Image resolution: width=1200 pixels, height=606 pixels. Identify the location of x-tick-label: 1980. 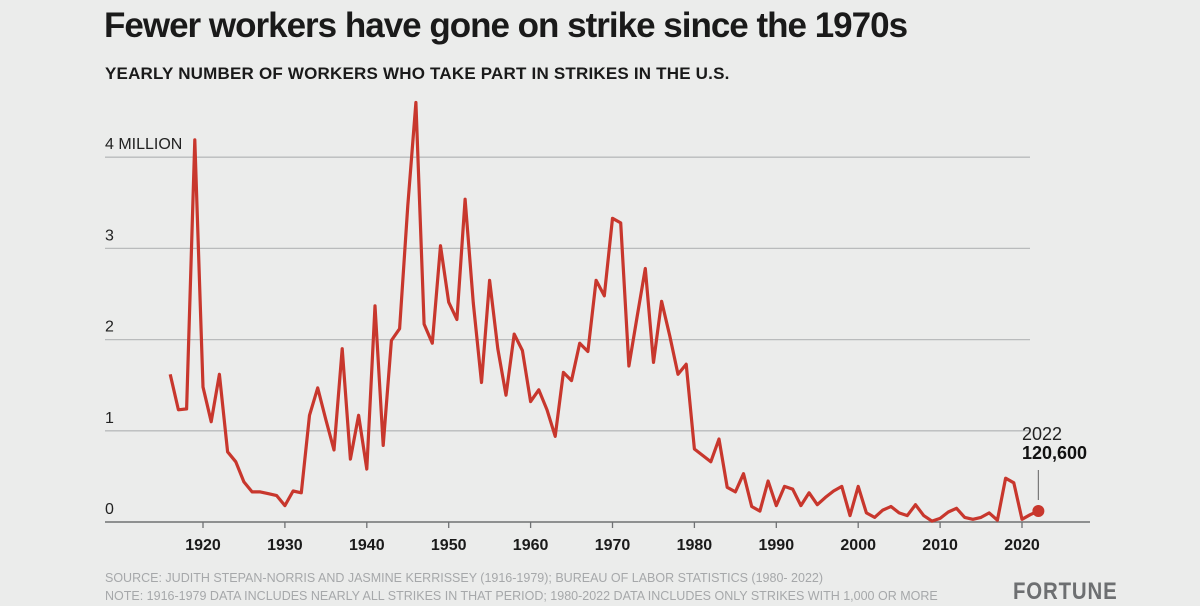
(695, 545).